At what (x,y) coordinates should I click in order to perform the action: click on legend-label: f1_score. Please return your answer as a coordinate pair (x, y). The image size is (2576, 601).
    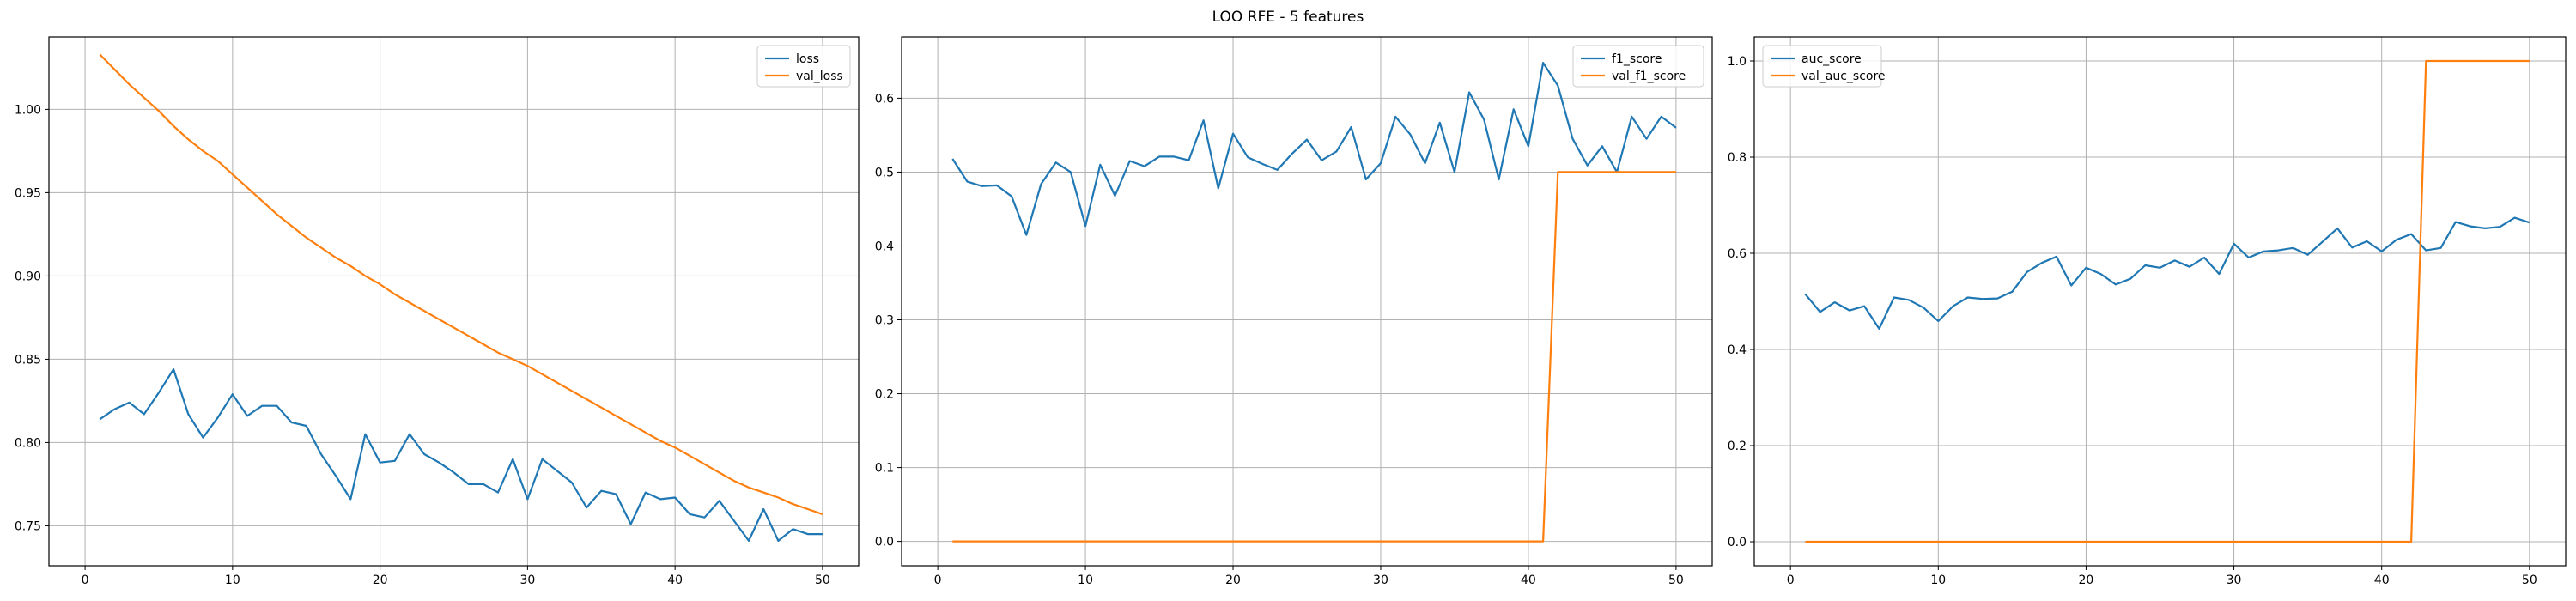
    Looking at the image, I should click on (1637, 59).